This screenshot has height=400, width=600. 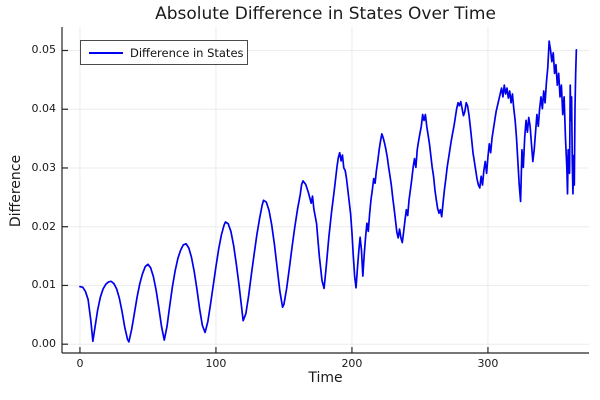 What do you see at coordinates (44, 344) in the screenshot?
I see `y-tick-label: 0.00` at bounding box center [44, 344].